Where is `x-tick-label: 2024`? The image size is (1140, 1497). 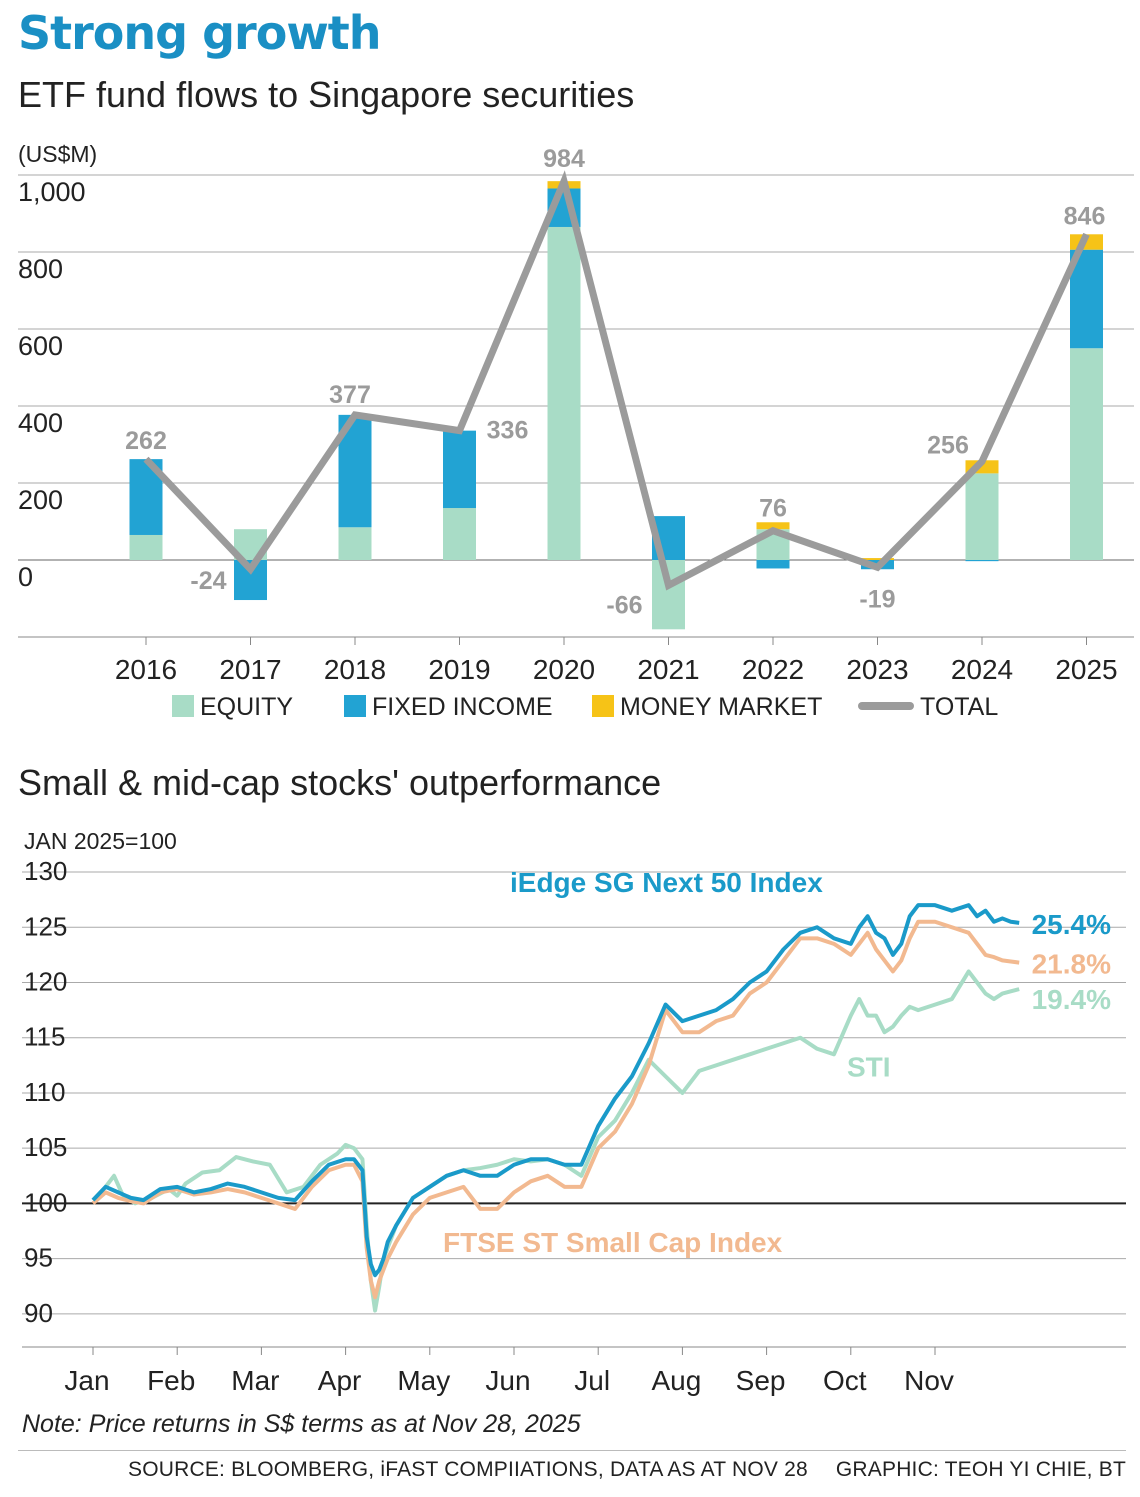 x-tick-label: 2024 is located at coordinates (982, 669).